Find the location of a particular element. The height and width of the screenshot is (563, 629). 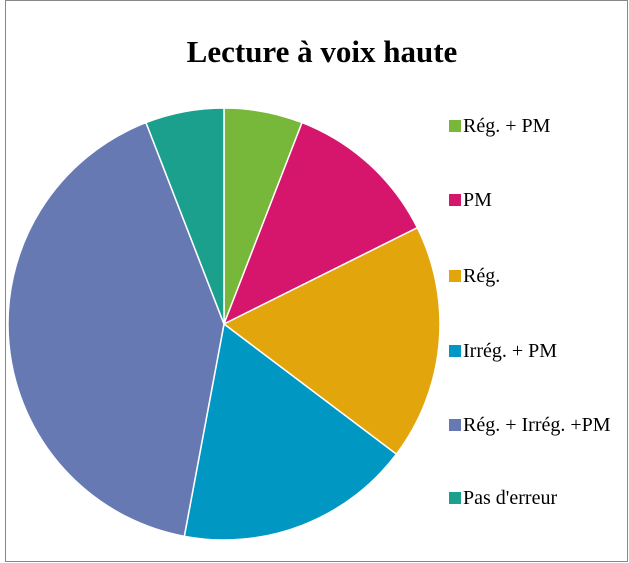

legend-item: Rég. + Irrég. +PM is located at coordinates (534, 425).